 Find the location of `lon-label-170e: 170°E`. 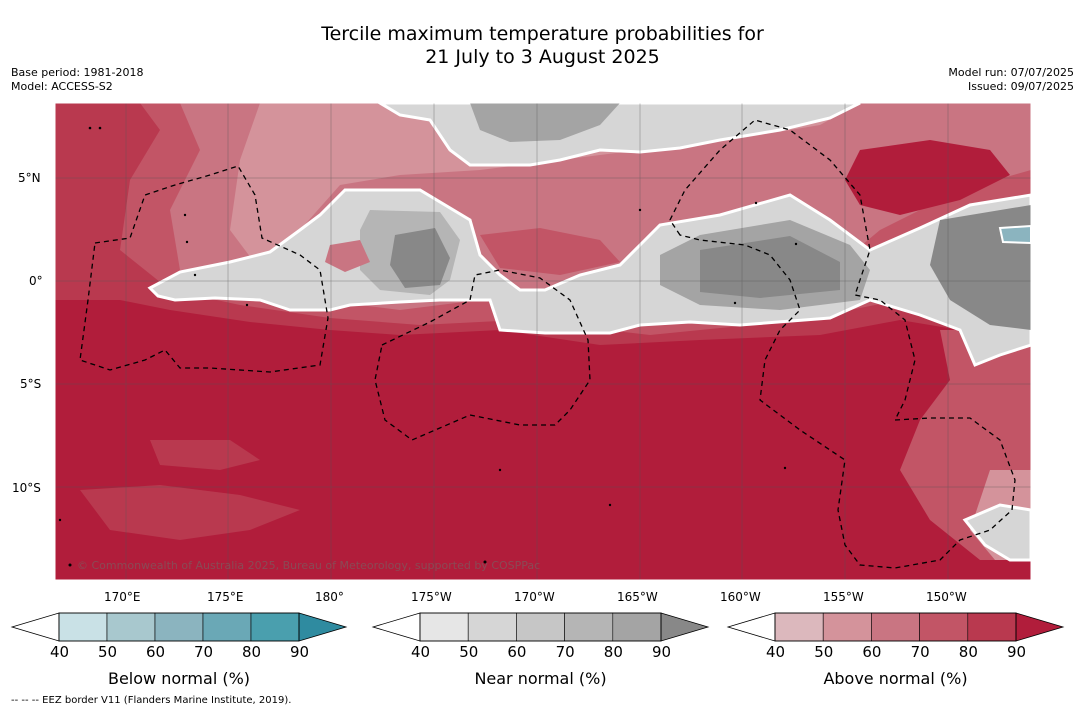

lon-label-170e: 170°E is located at coordinates (122, 597).